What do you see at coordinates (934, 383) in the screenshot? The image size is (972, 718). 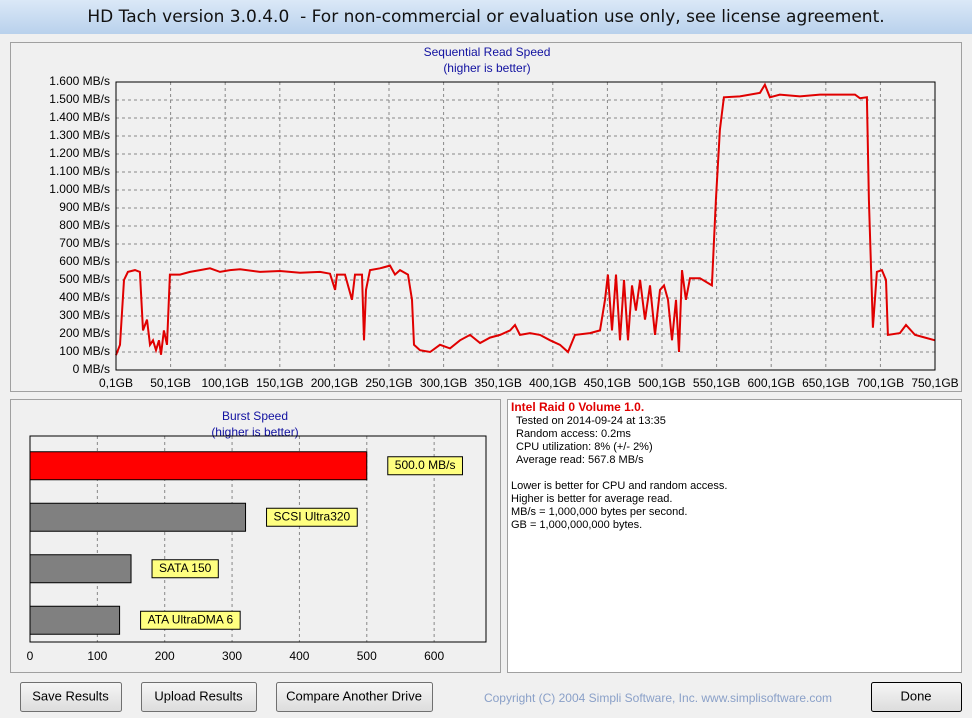 I see `x-tick-label: 750,1GB` at bounding box center [934, 383].